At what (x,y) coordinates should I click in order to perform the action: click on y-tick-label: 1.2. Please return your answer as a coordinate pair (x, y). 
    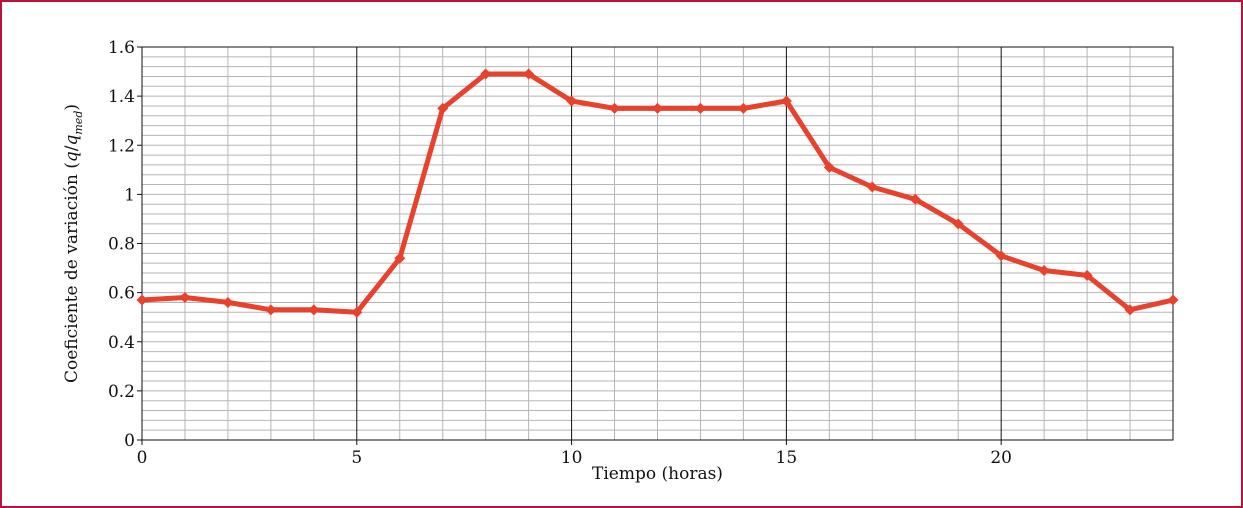
    Looking at the image, I should click on (121, 146).